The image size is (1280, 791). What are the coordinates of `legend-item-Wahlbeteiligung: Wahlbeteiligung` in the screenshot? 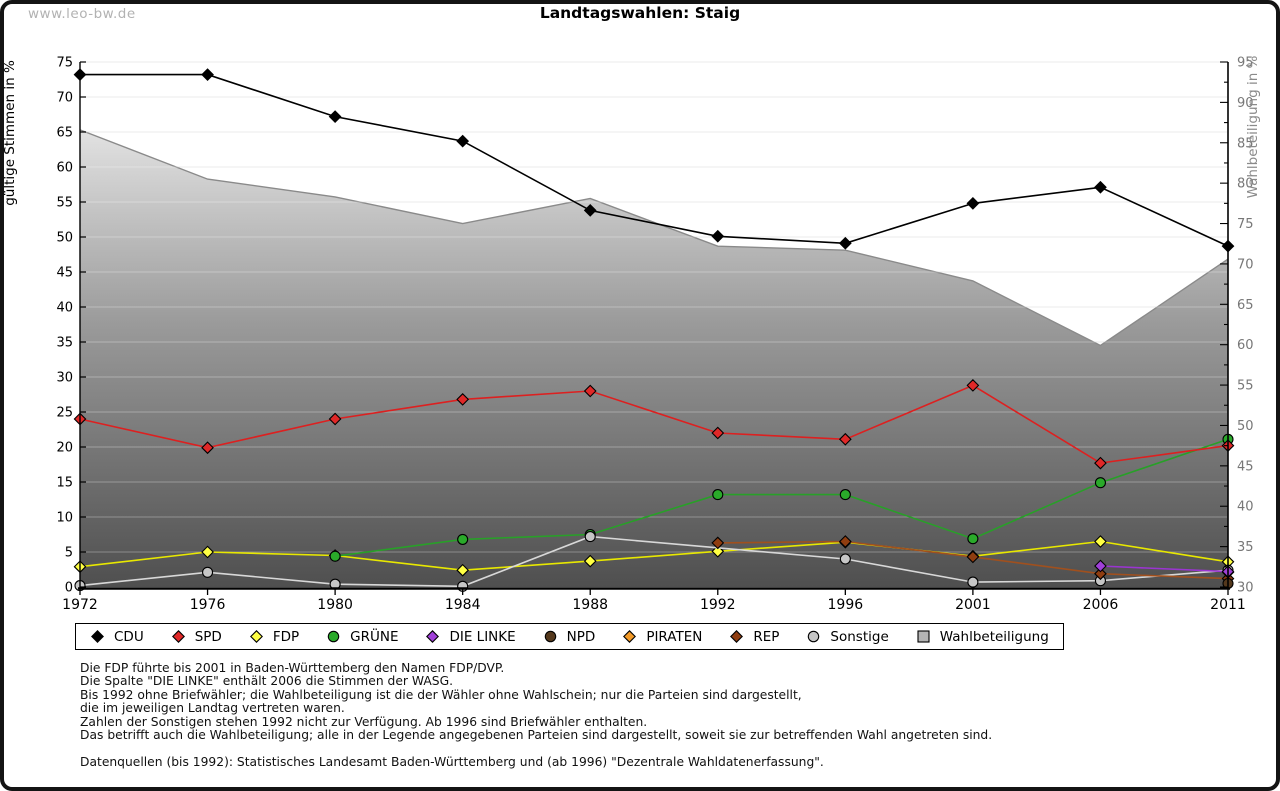 It's located at (982, 637).